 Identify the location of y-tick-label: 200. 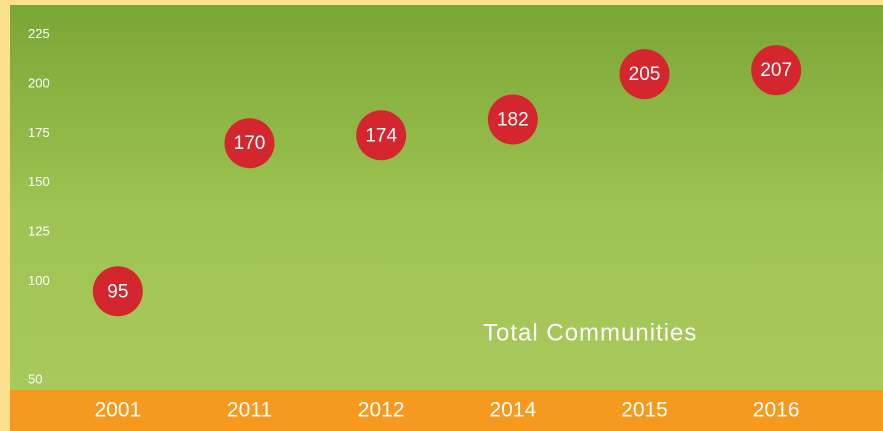
(39, 82).